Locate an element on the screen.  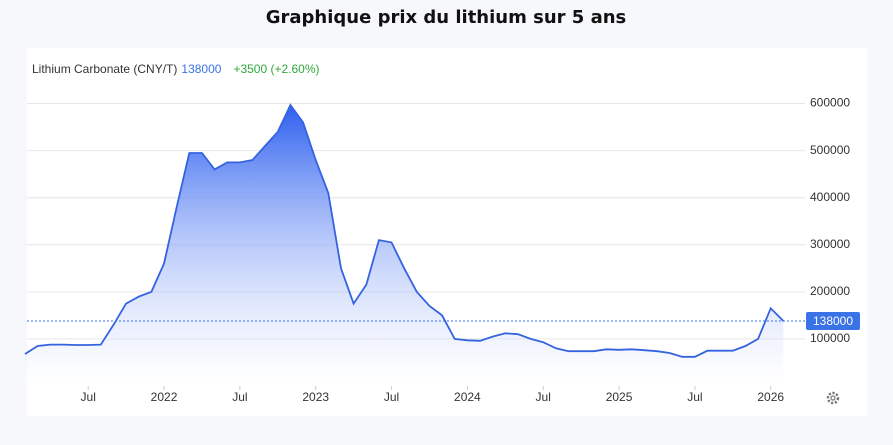
y-tick-label: 300000 is located at coordinates (830, 244).